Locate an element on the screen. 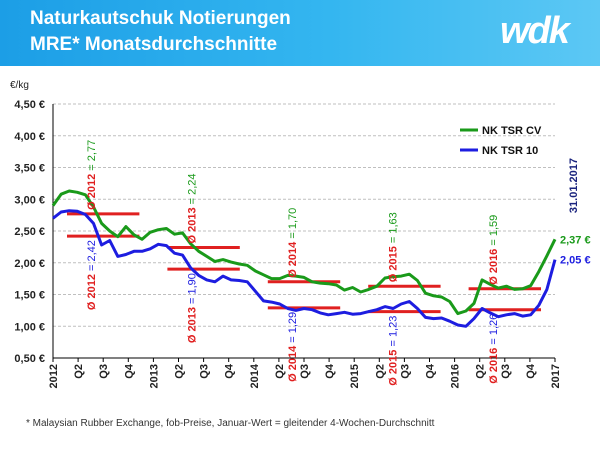  x-tick-label: 2017 is located at coordinates (556, 376).